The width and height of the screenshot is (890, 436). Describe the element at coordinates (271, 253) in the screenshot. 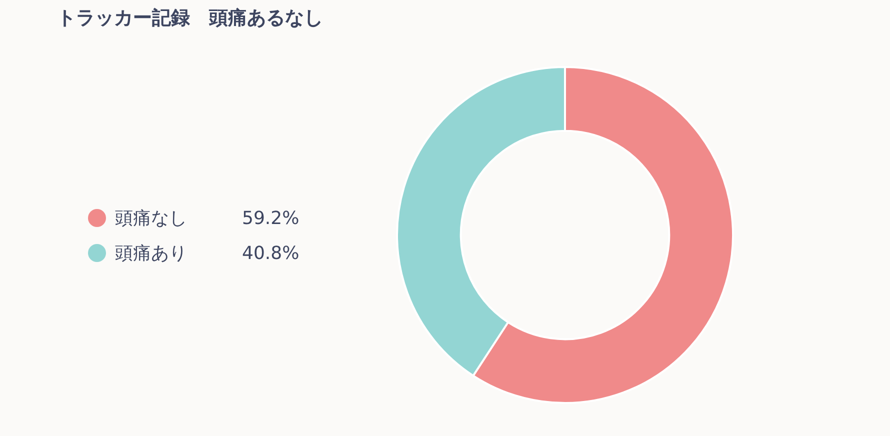

I see `data-label: 40.8%` at that location.